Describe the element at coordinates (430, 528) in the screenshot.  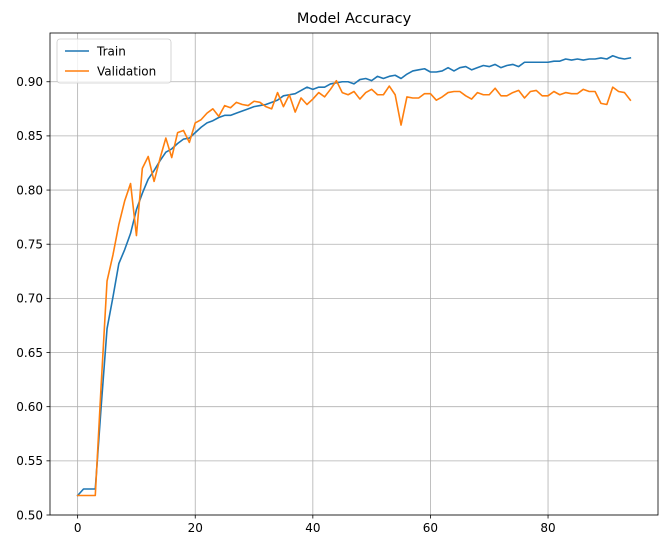
I see `x-tick-label: 60` at that location.